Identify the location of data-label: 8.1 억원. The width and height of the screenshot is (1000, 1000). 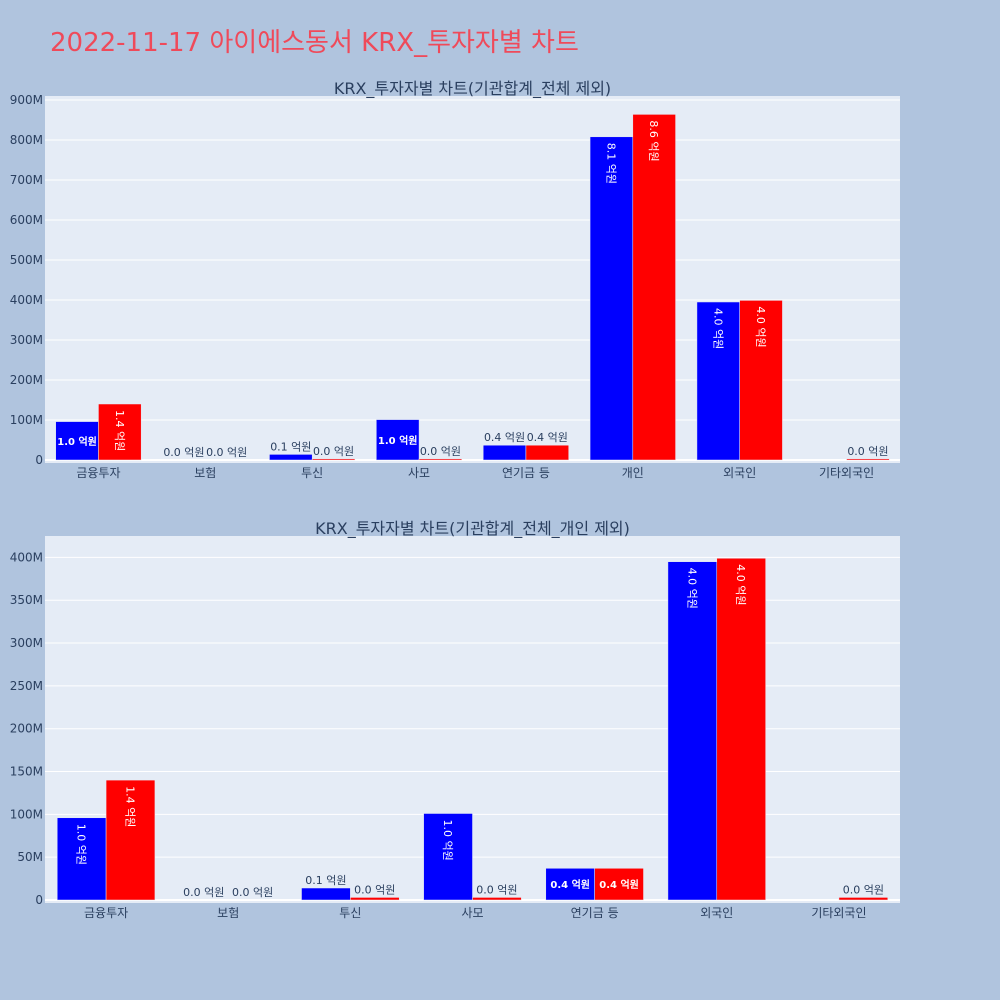
(610, 163).